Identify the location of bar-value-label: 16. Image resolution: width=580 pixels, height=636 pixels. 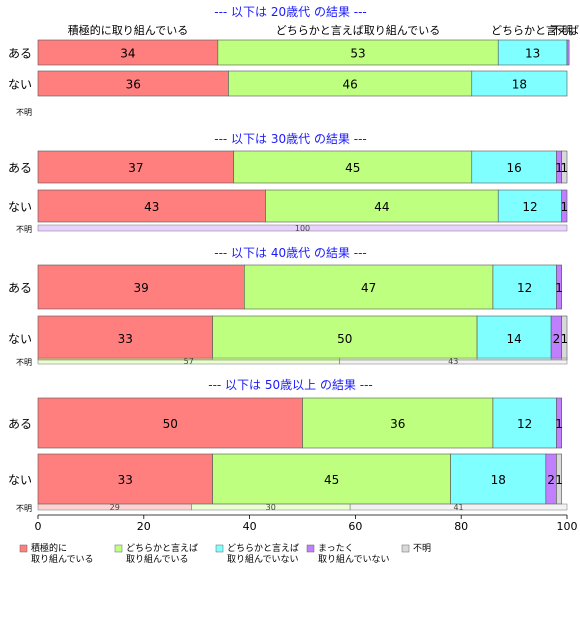
(513, 168).